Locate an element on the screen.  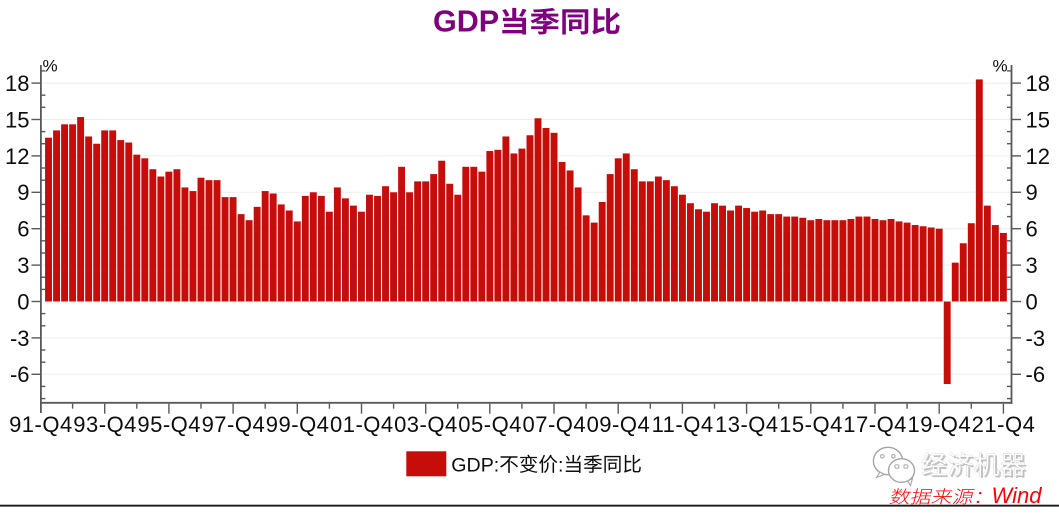
svg-text: 93-Q4 is located at coordinates (105, 424).